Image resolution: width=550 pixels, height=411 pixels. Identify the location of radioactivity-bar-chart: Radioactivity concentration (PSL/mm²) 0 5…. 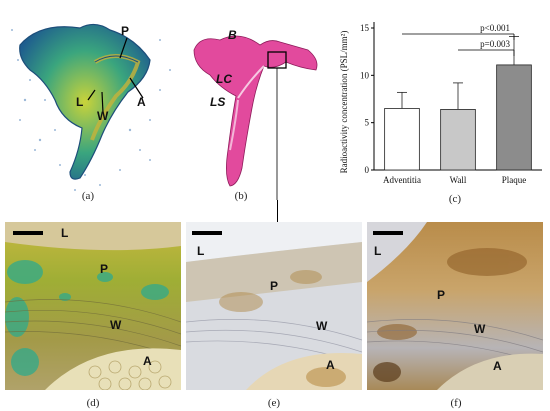
(440, 103).